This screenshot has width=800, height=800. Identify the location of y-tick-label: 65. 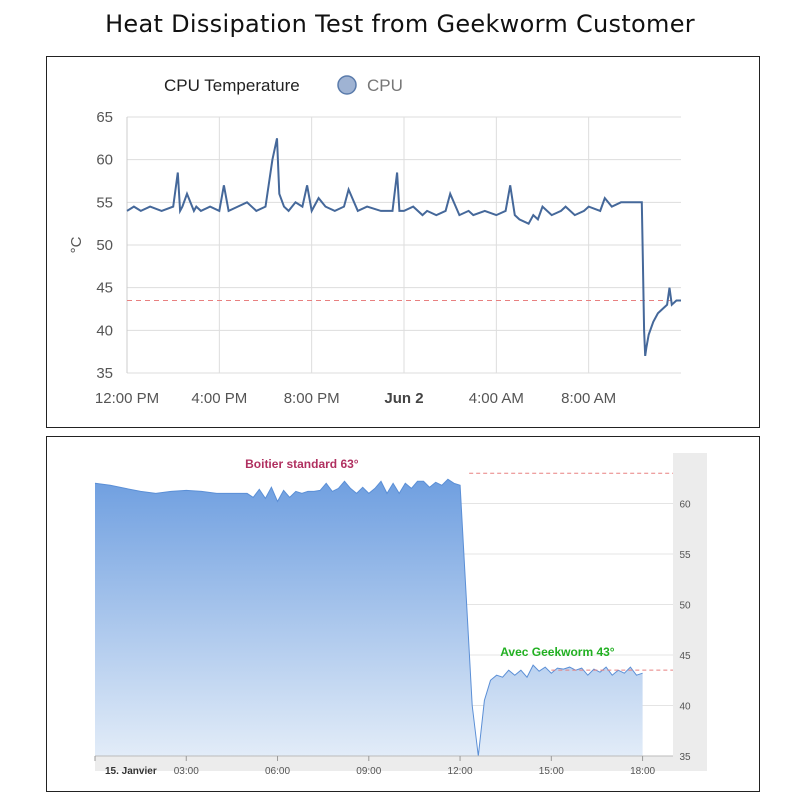
(104, 117).